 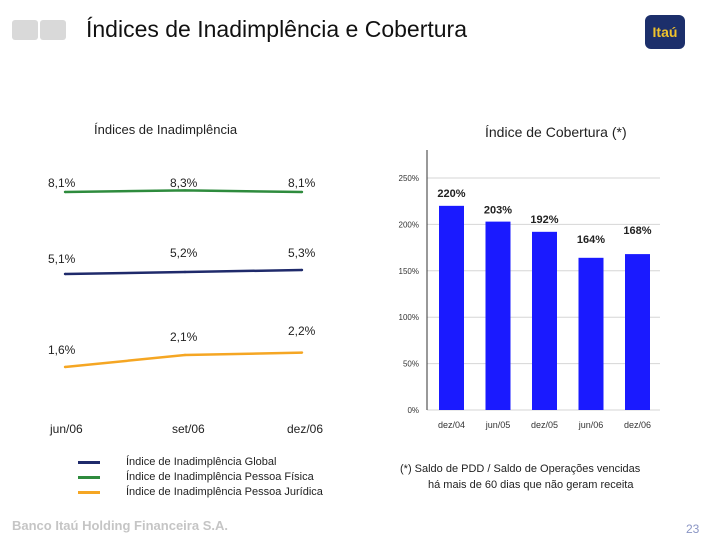 What do you see at coordinates (531, 485) in the screenshot?
I see `footnote-line-2: há mais de 60 dias que não geram receita` at bounding box center [531, 485].